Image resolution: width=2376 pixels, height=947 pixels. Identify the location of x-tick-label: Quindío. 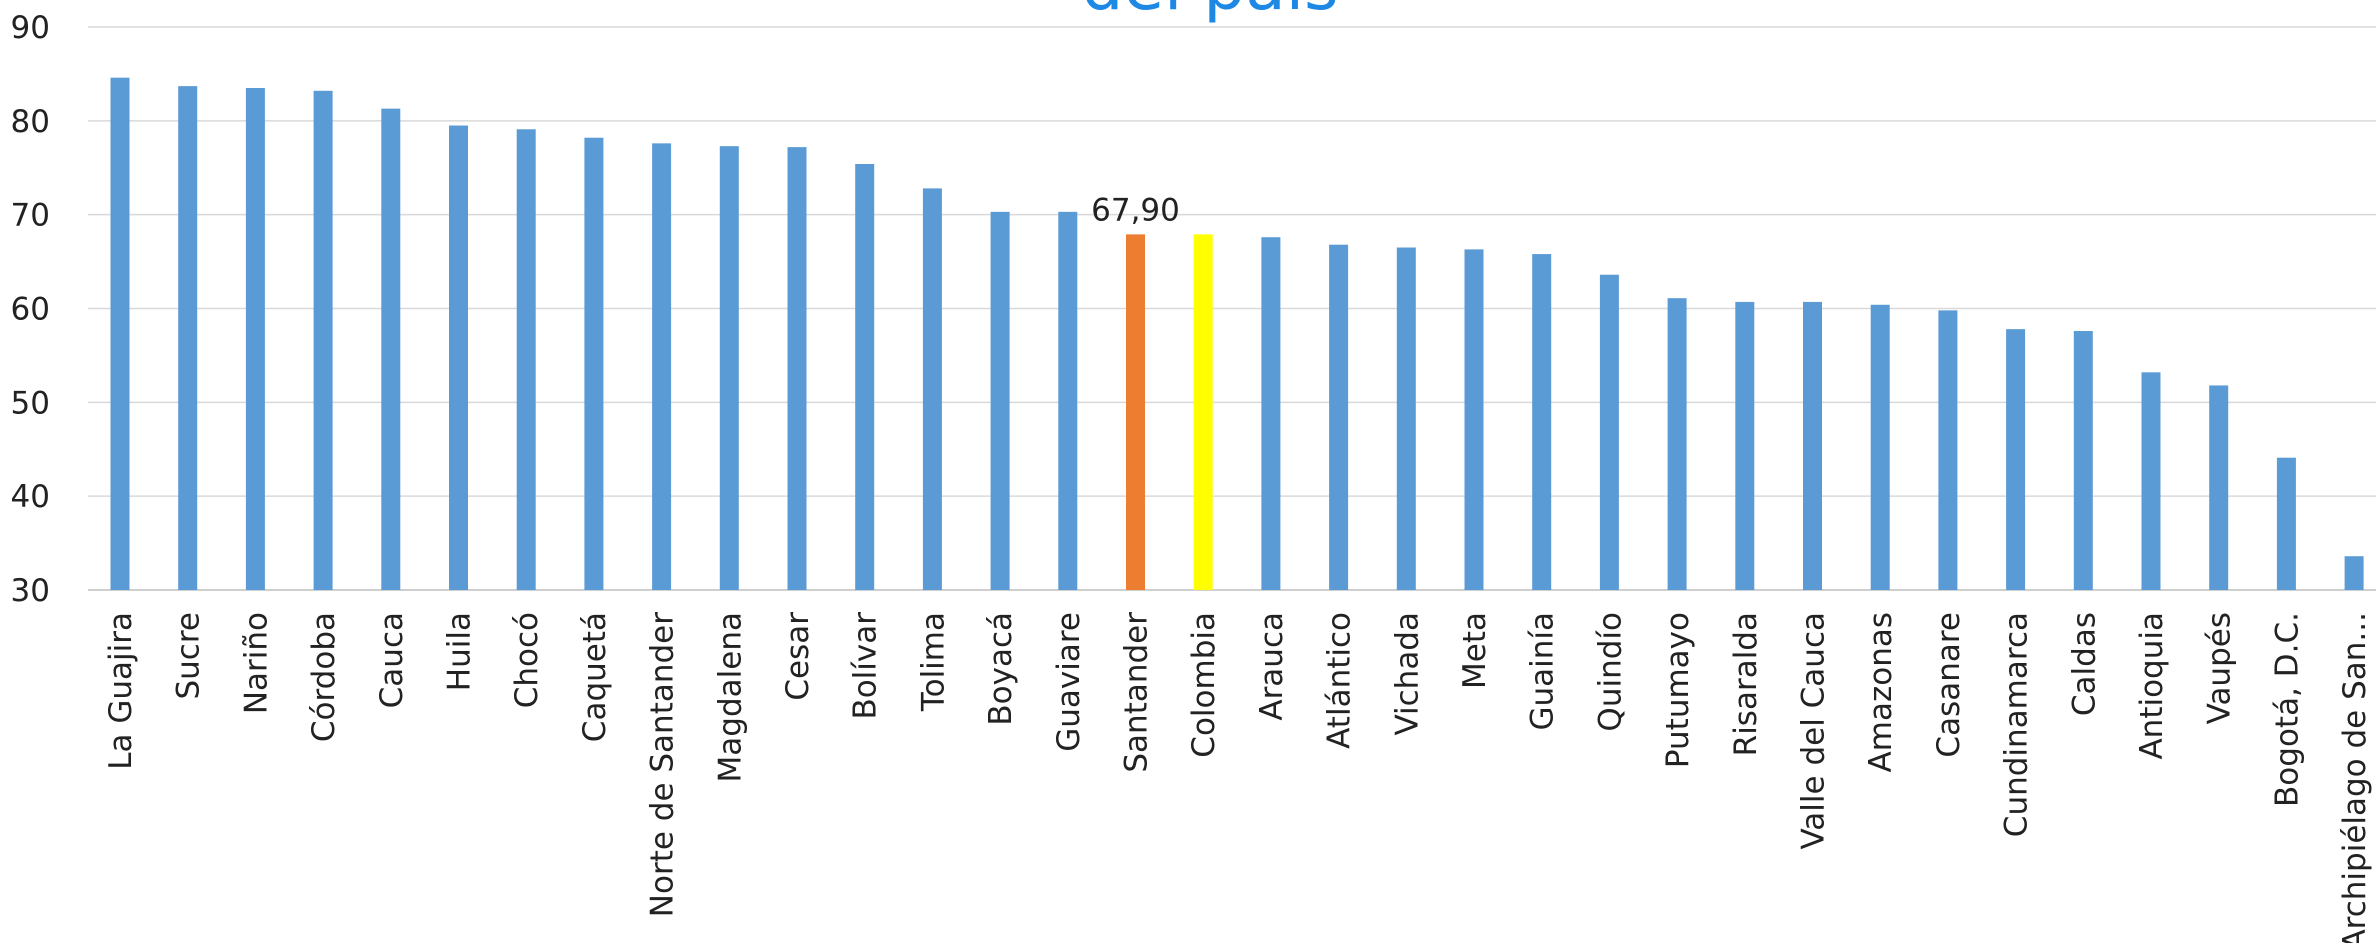
(1610, 672).